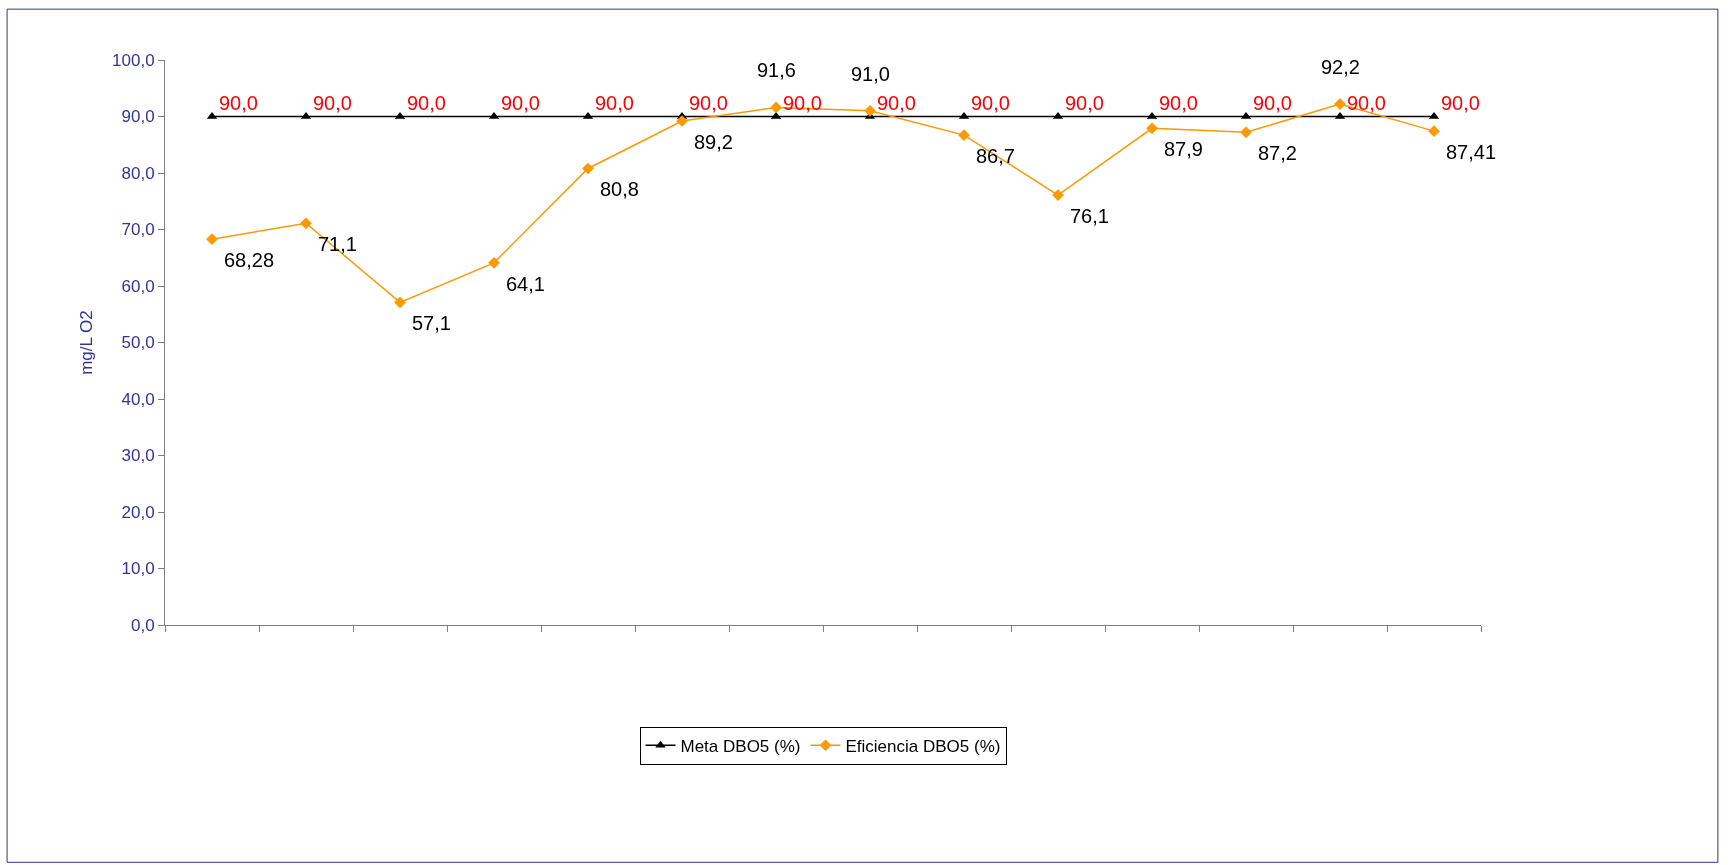 The image size is (1731, 865). I want to click on y-tick-label: 40,0, so click(138, 399).